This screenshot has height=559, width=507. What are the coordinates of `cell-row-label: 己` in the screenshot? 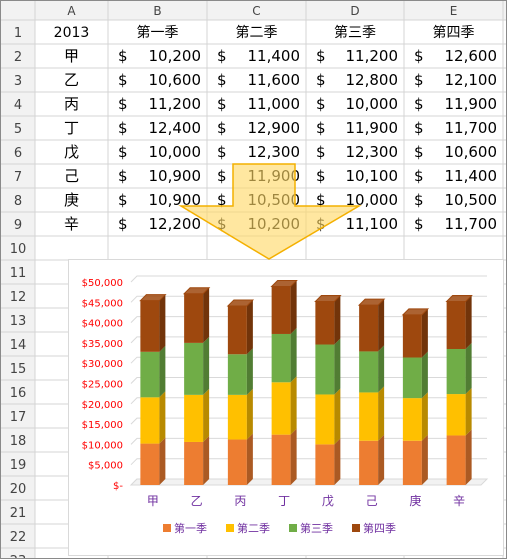 It's located at (71, 176).